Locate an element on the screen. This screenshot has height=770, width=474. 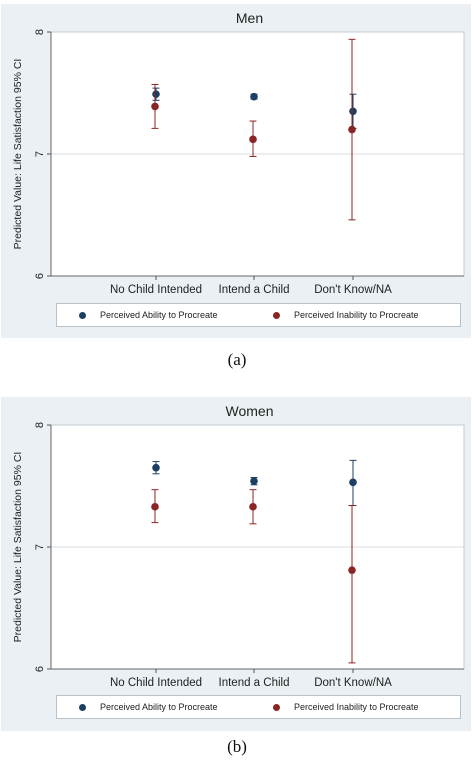
caption-b: (b) is located at coordinates (237, 746).